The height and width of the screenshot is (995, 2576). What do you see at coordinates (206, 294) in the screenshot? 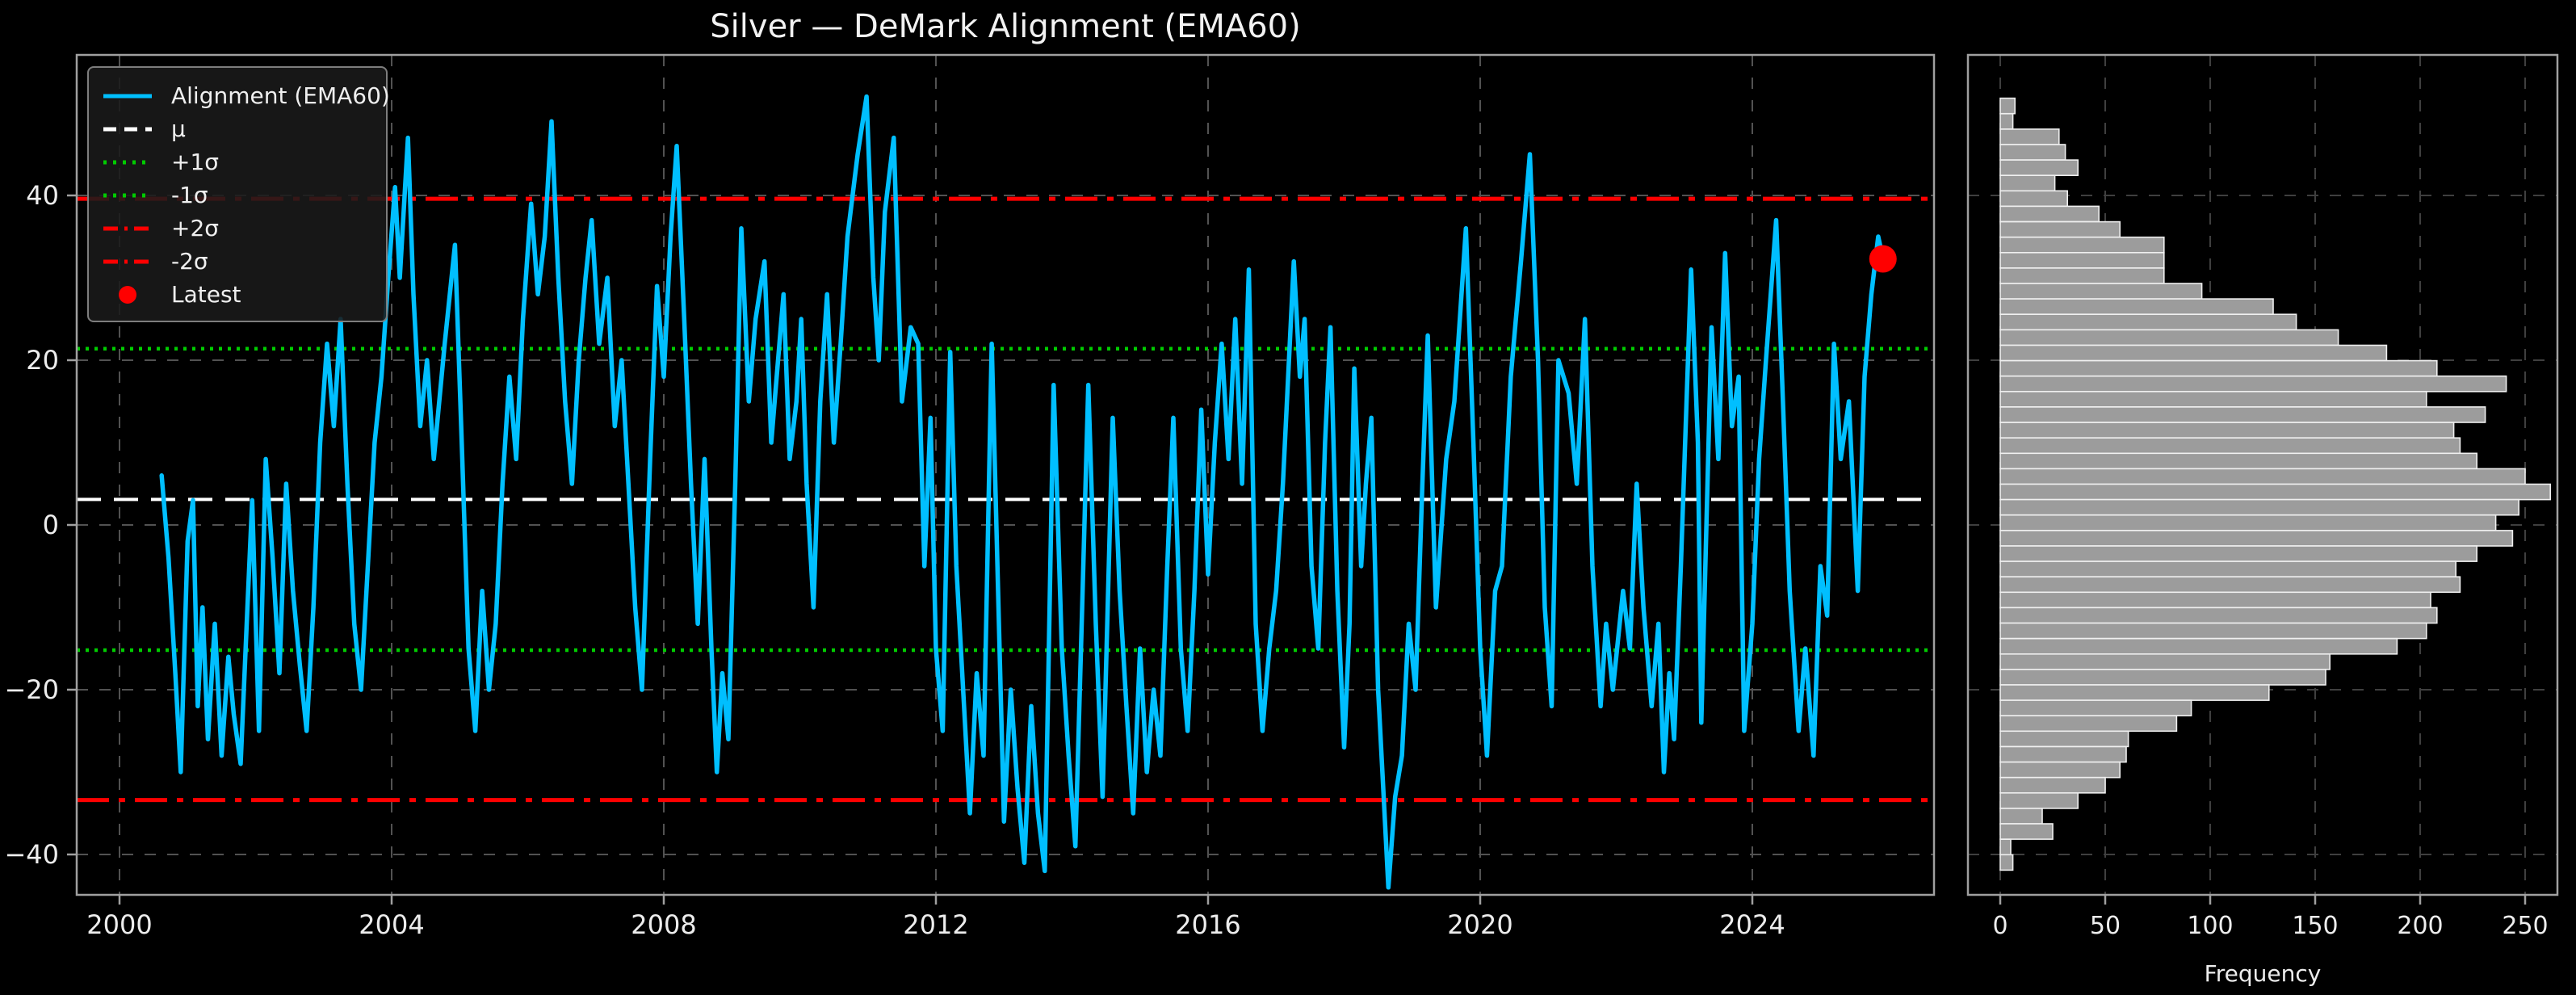
I see `legend-item-label: Latest` at bounding box center [206, 294].